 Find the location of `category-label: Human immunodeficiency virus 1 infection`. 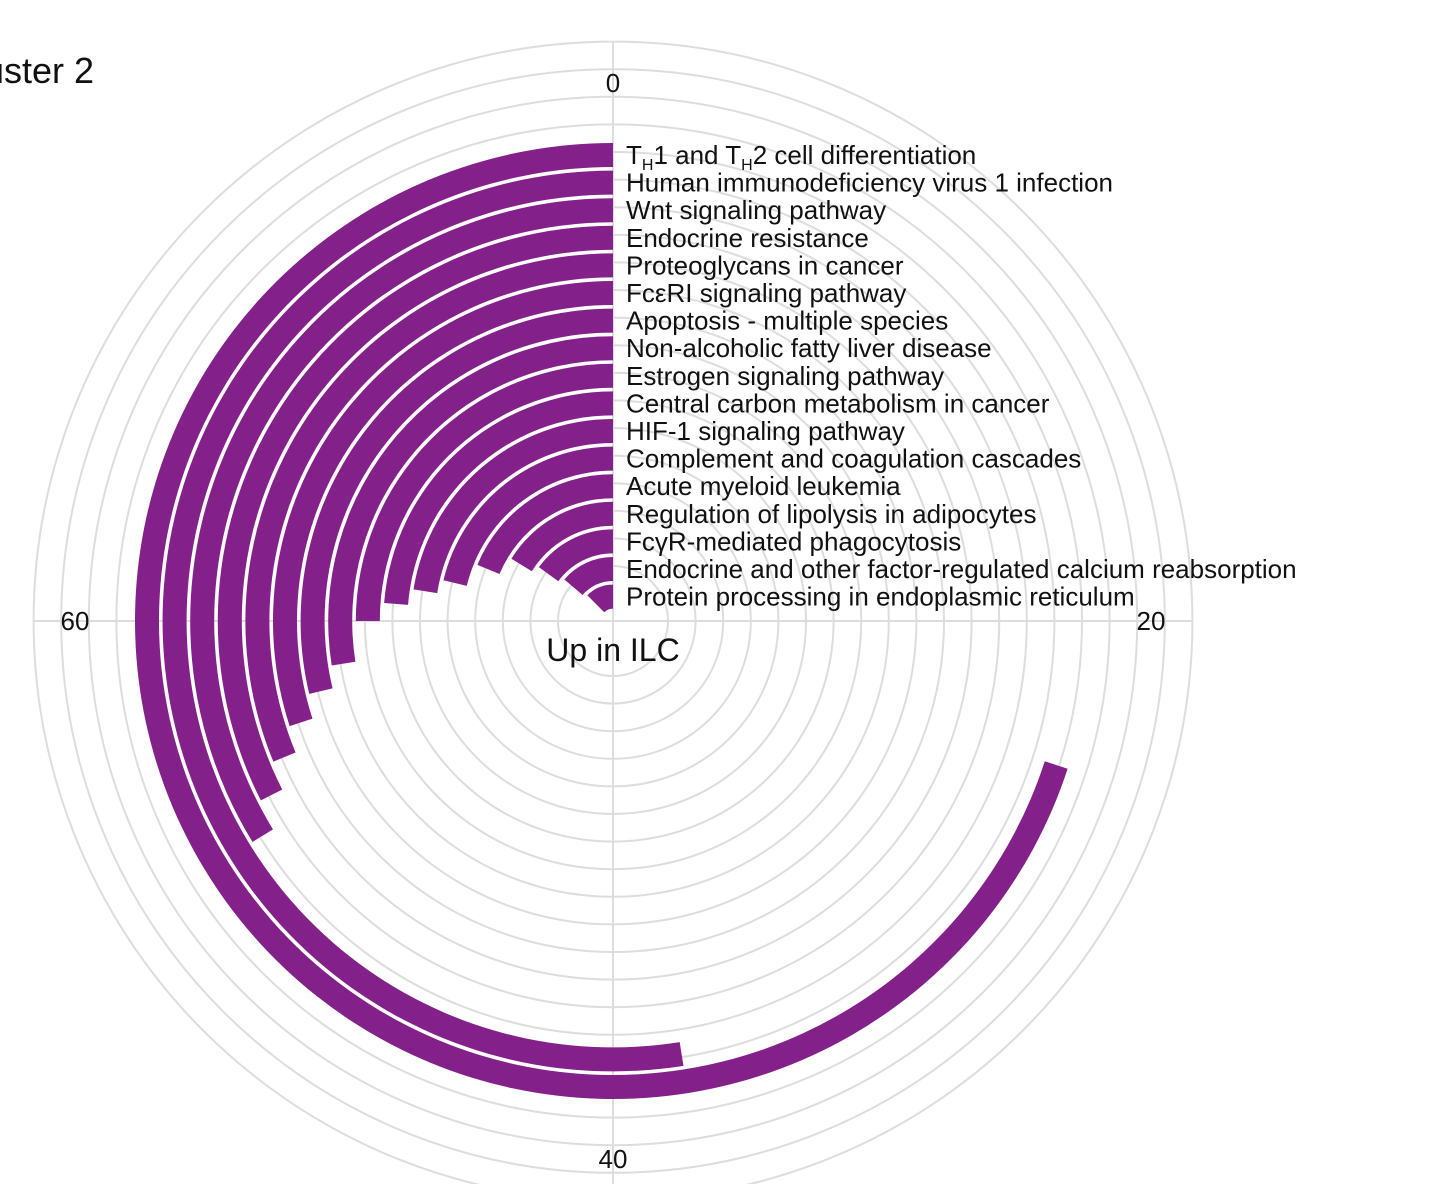

category-label: Human immunodeficiency virus 1 infection is located at coordinates (869, 183).